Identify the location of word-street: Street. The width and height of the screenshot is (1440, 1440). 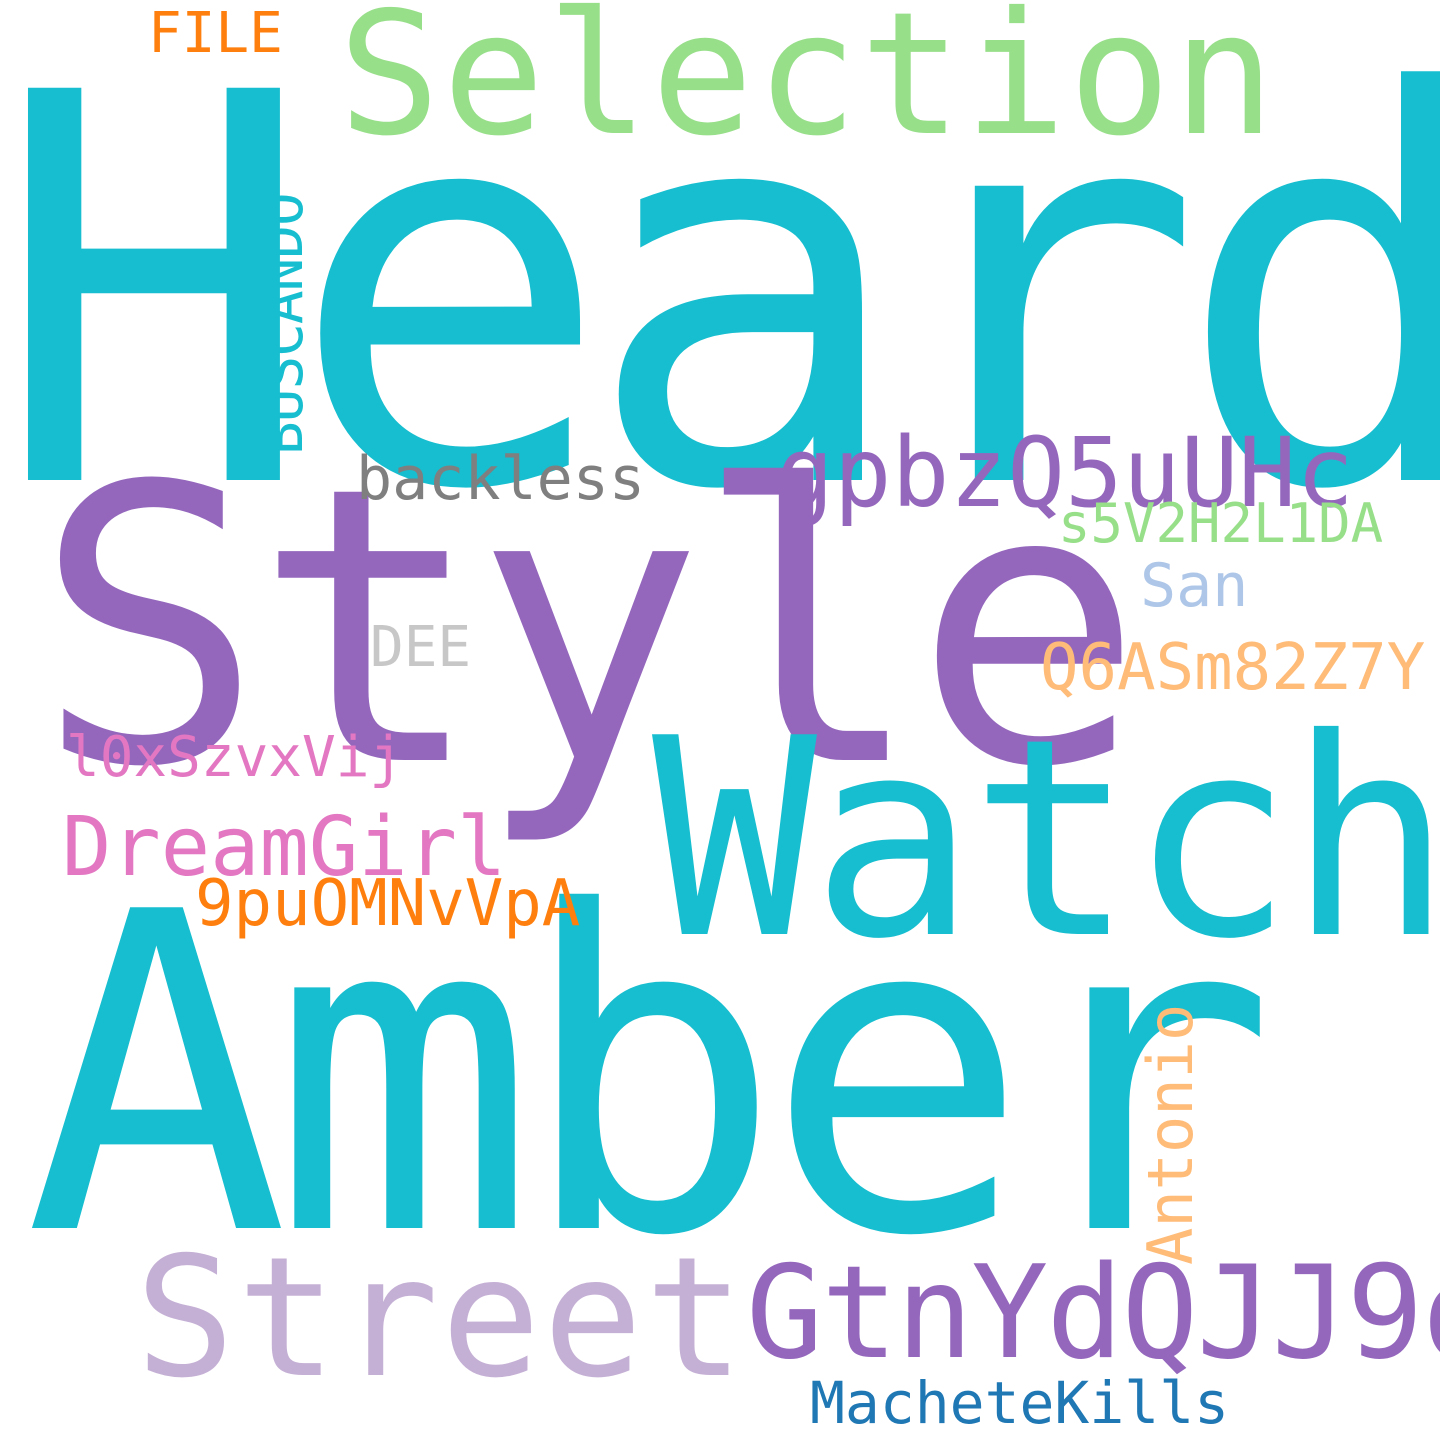
(441, 1318).